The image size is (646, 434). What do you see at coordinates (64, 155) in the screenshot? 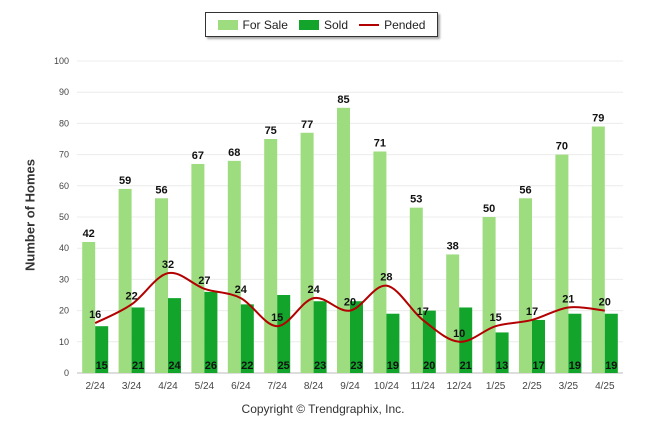
I see `y-tick-label: 70` at bounding box center [64, 155].